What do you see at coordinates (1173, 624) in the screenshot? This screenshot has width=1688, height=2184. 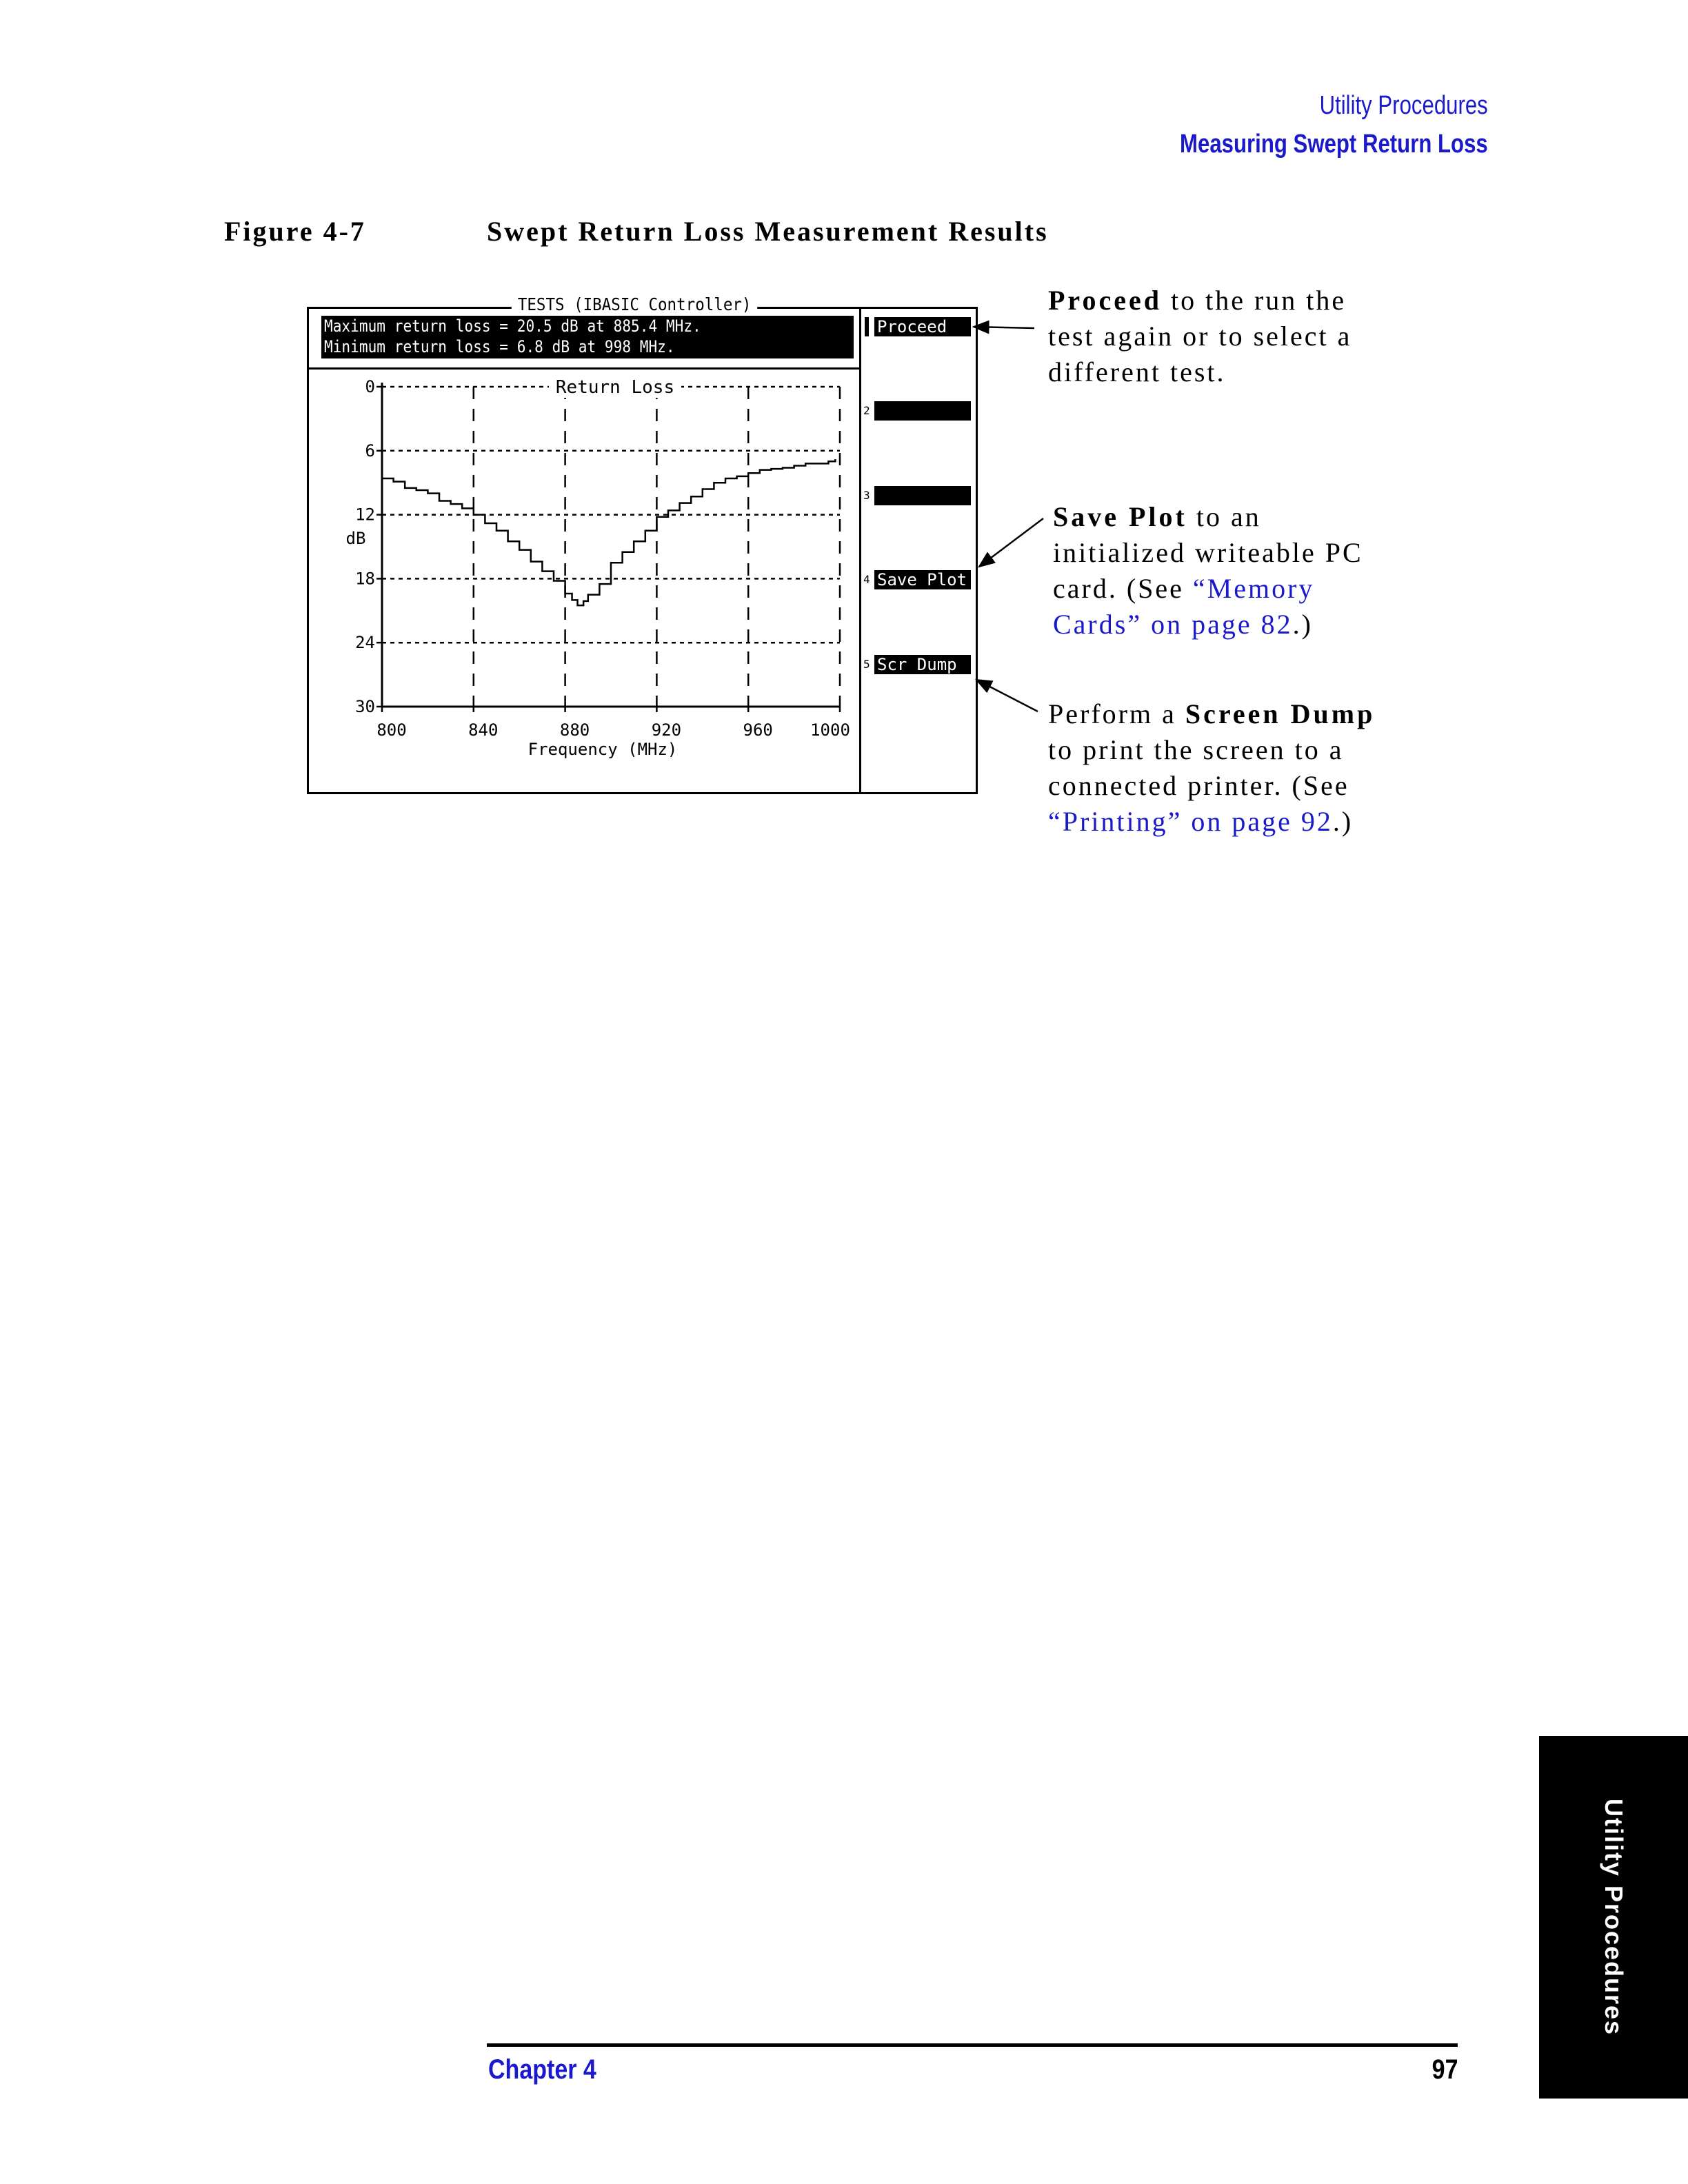 I see `memory-cards-link: Cards” on page 82` at bounding box center [1173, 624].